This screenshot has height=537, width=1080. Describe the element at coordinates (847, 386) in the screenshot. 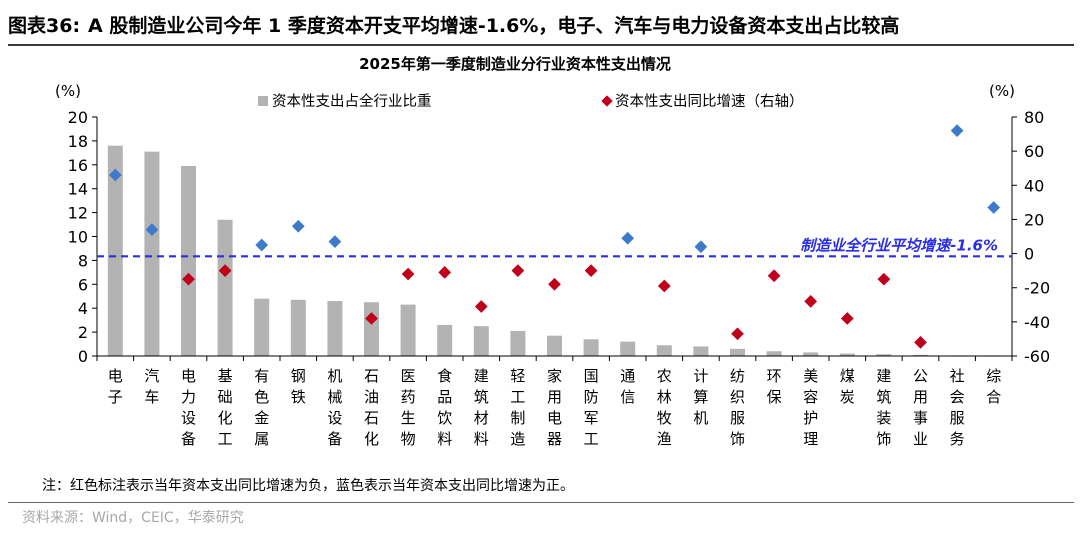

I see `x-tick-label: 煤炭` at that location.